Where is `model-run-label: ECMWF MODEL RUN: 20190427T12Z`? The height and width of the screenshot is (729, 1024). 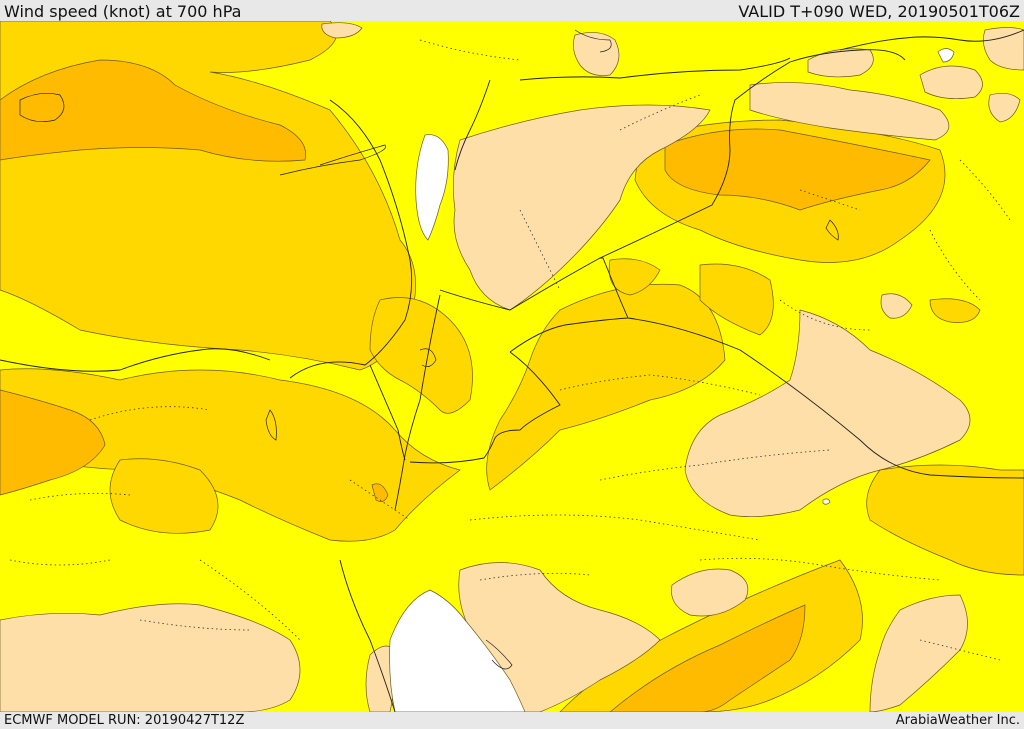 model-run-label: ECMWF MODEL RUN: 20190427T12Z is located at coordinates (124, 720).